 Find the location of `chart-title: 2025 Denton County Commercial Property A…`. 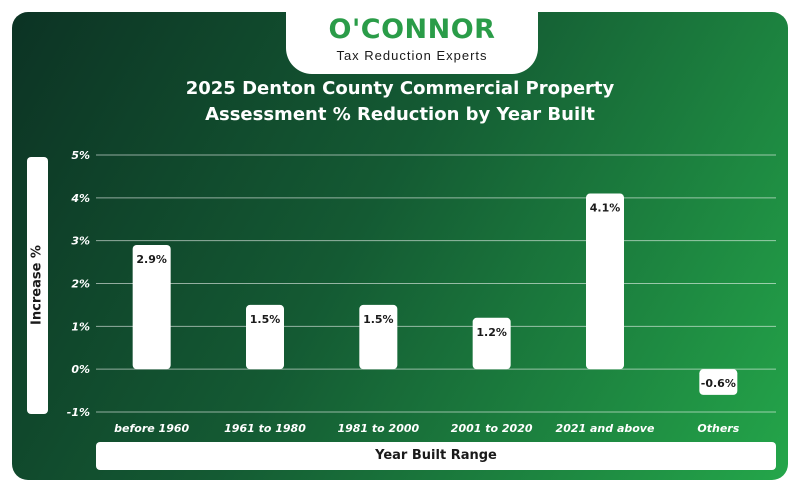

chart-title: 2025 Denton County Commercial Property A… is located at coordinates (400, 102).